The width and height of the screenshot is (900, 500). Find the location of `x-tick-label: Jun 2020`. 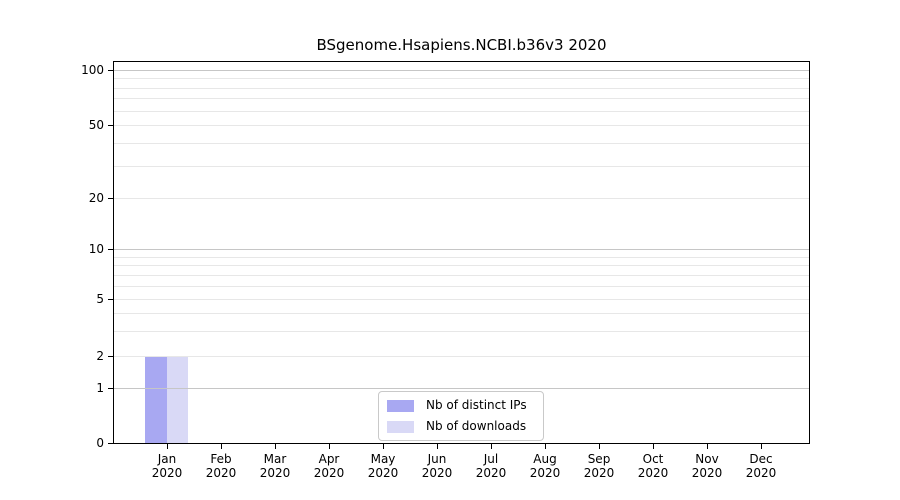

x-tick-label: Jun 2020 is located at coordinates (437, 466).